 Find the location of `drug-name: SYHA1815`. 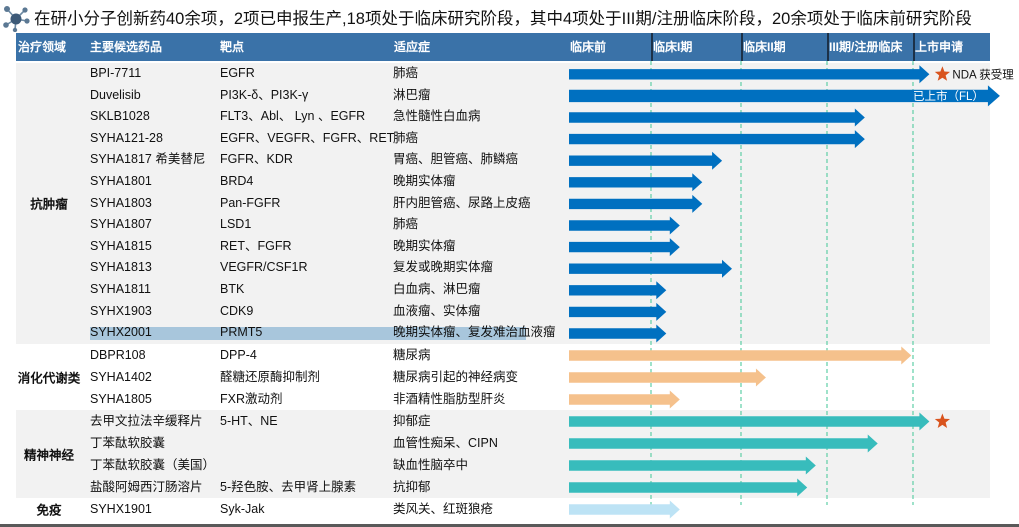

drug-name: SYHA1815 is located at coordinates (121, 245).